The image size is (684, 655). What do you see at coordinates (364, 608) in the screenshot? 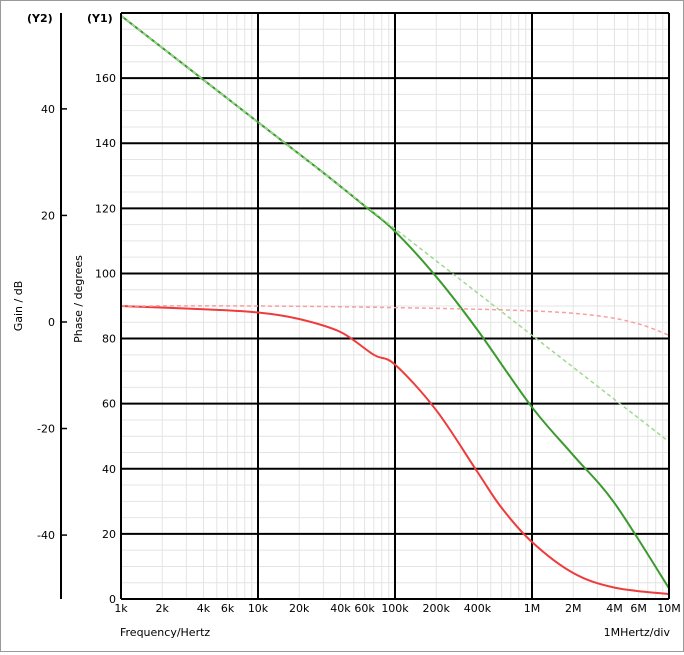
I see `x-tick-label: 60k` at bounding box center [364, 608].